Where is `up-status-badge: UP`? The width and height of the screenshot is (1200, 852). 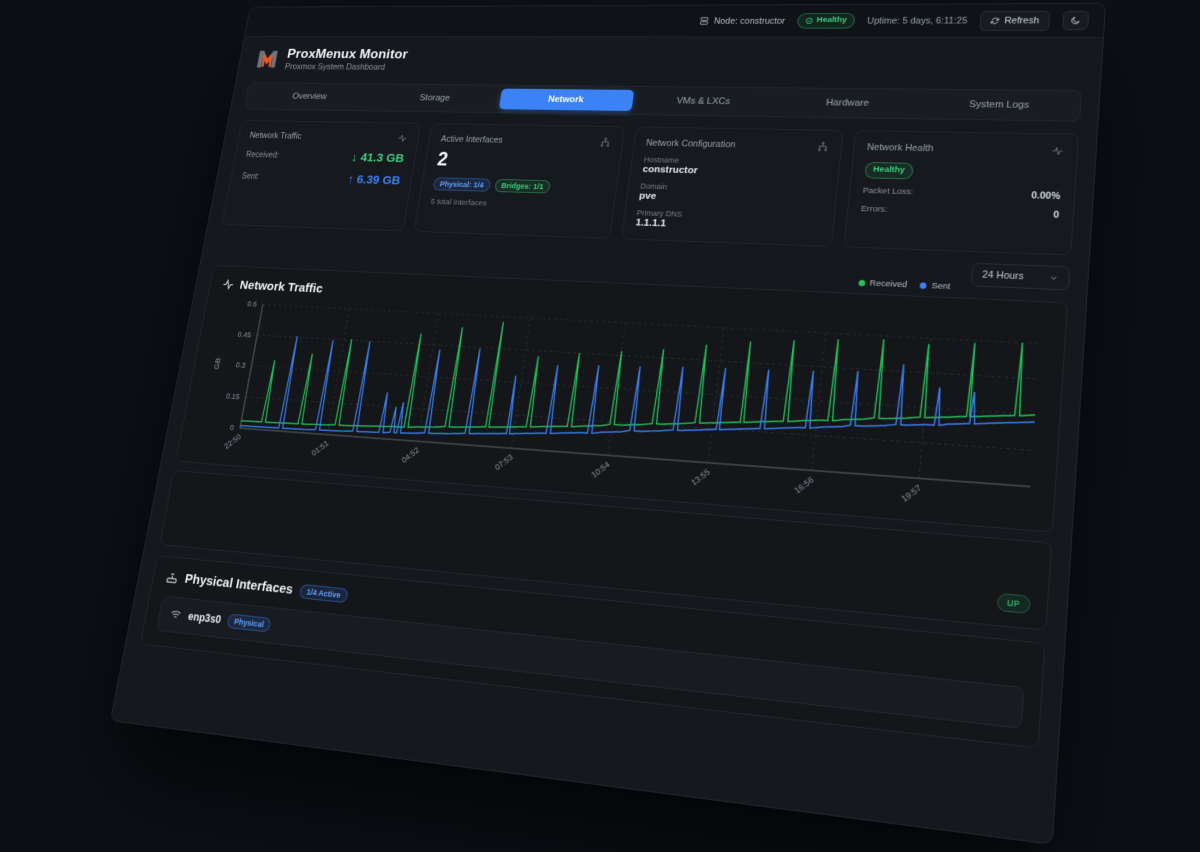
up-status-badge: UP is located at coordinates (1013, 603).